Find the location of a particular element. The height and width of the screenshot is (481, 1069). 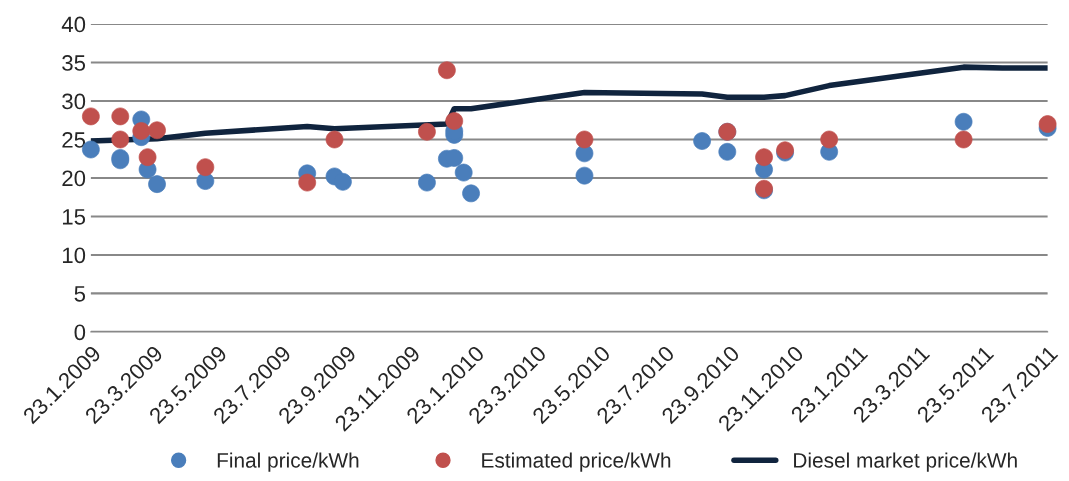

y-tick-label: 5 is located at coordinates (80, 294).